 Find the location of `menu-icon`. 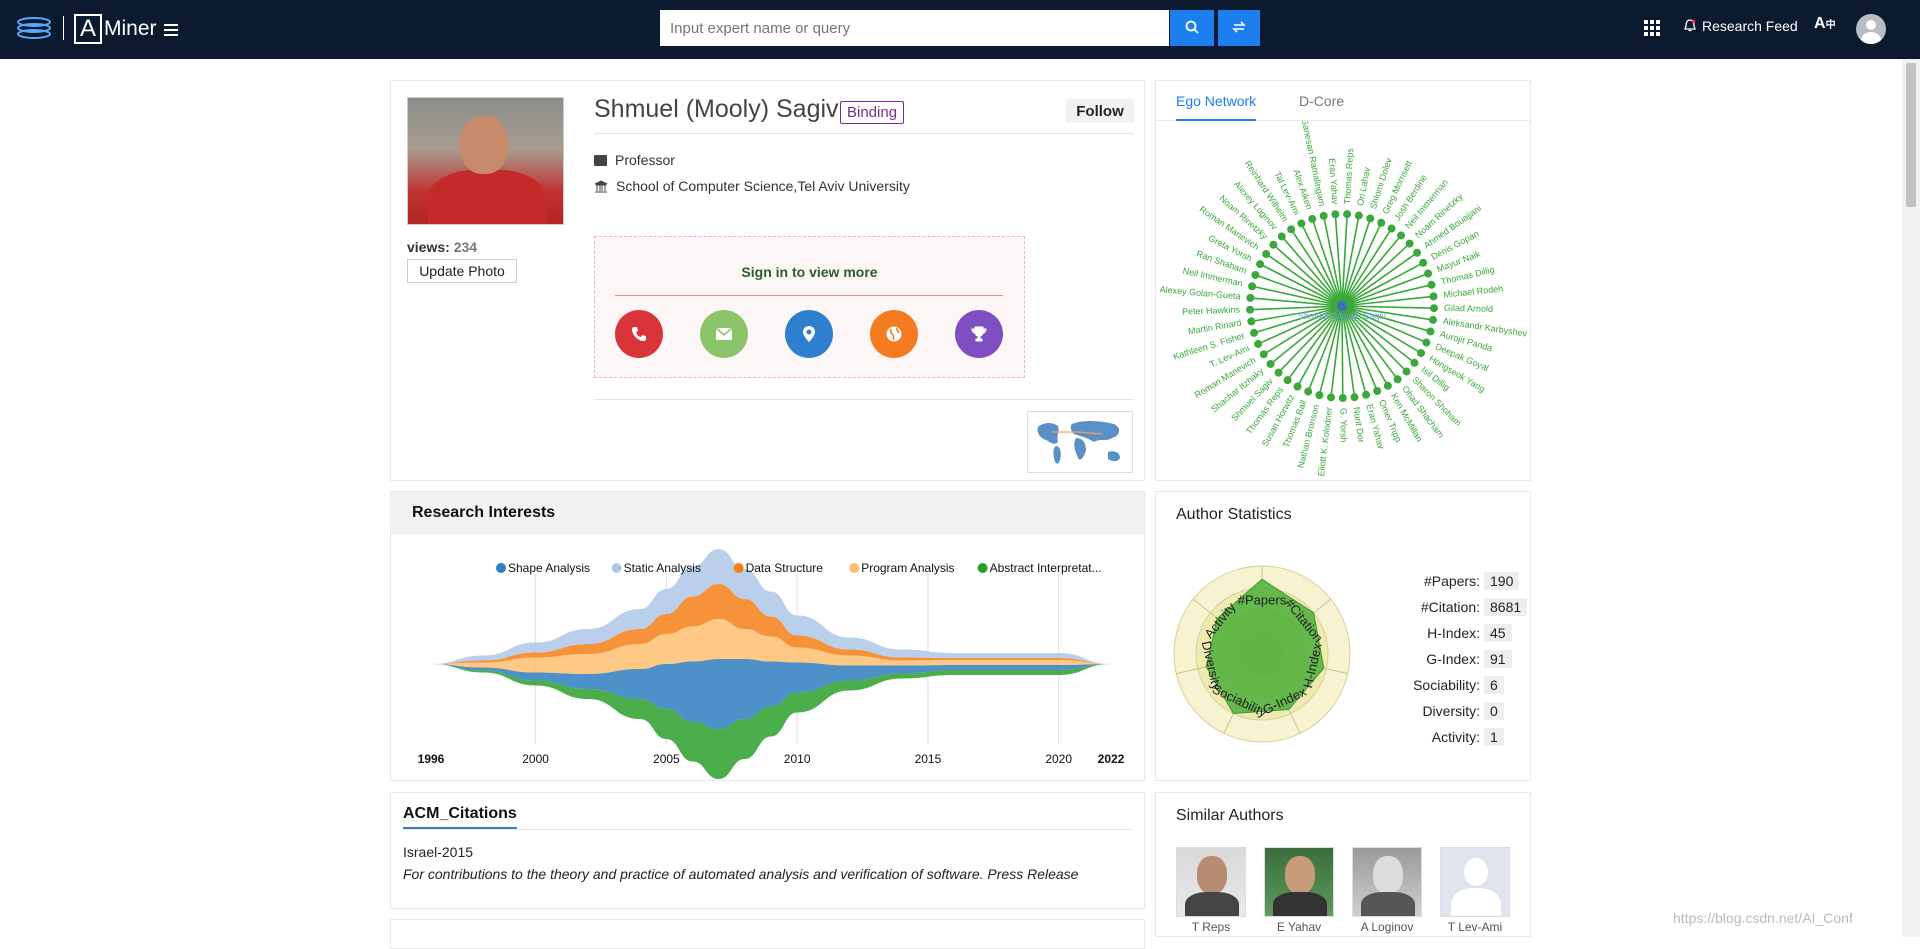

menu-icon is located at coordinates (171, 30).